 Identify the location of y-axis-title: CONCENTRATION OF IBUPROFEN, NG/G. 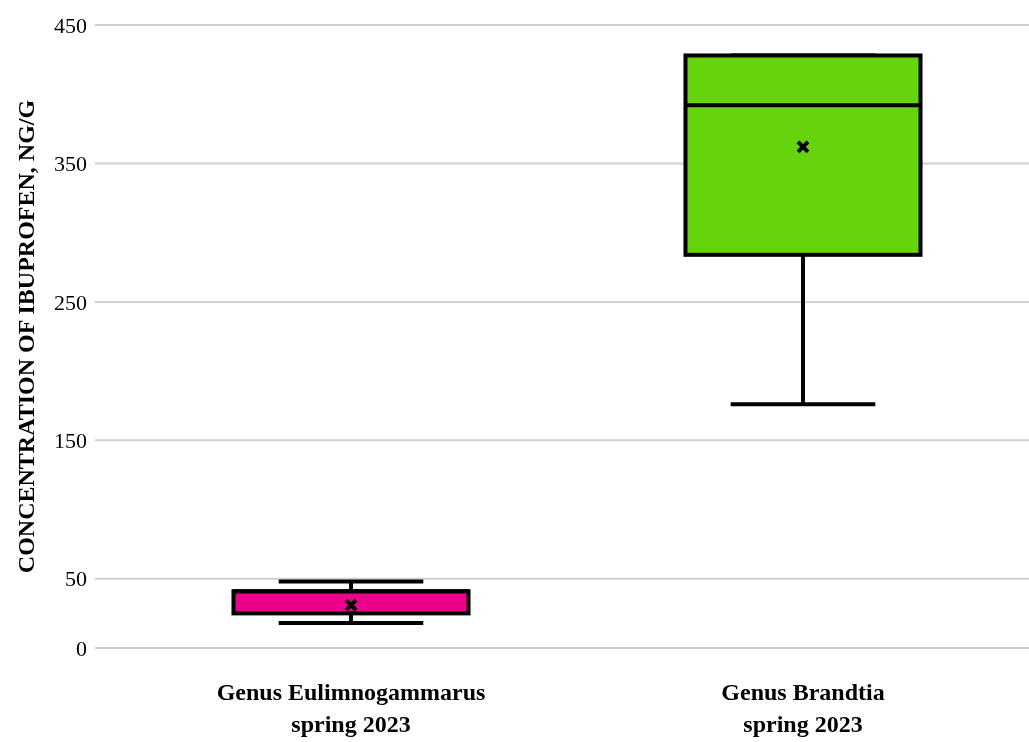
(26, 336).